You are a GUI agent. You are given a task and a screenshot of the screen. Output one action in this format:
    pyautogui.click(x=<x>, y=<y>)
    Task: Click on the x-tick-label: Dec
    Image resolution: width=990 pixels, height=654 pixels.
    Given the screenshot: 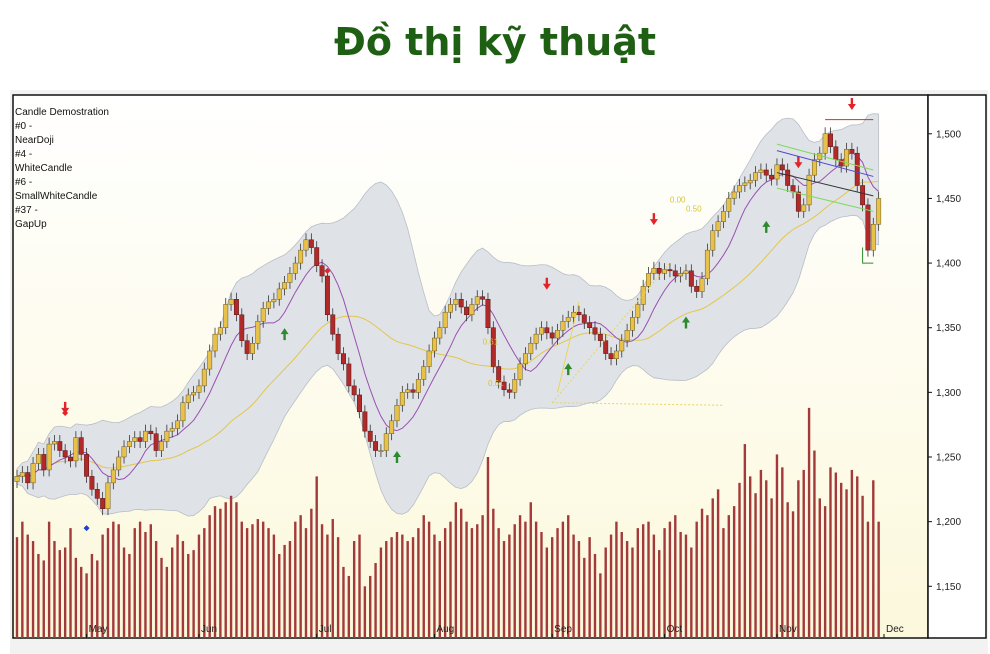 What is the action you would take?
    pyautogui.click(x=895, y=629)
    